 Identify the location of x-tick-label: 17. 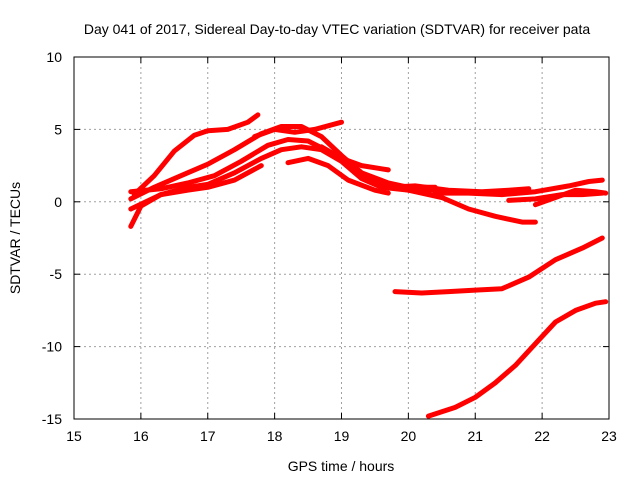
(208, 436).